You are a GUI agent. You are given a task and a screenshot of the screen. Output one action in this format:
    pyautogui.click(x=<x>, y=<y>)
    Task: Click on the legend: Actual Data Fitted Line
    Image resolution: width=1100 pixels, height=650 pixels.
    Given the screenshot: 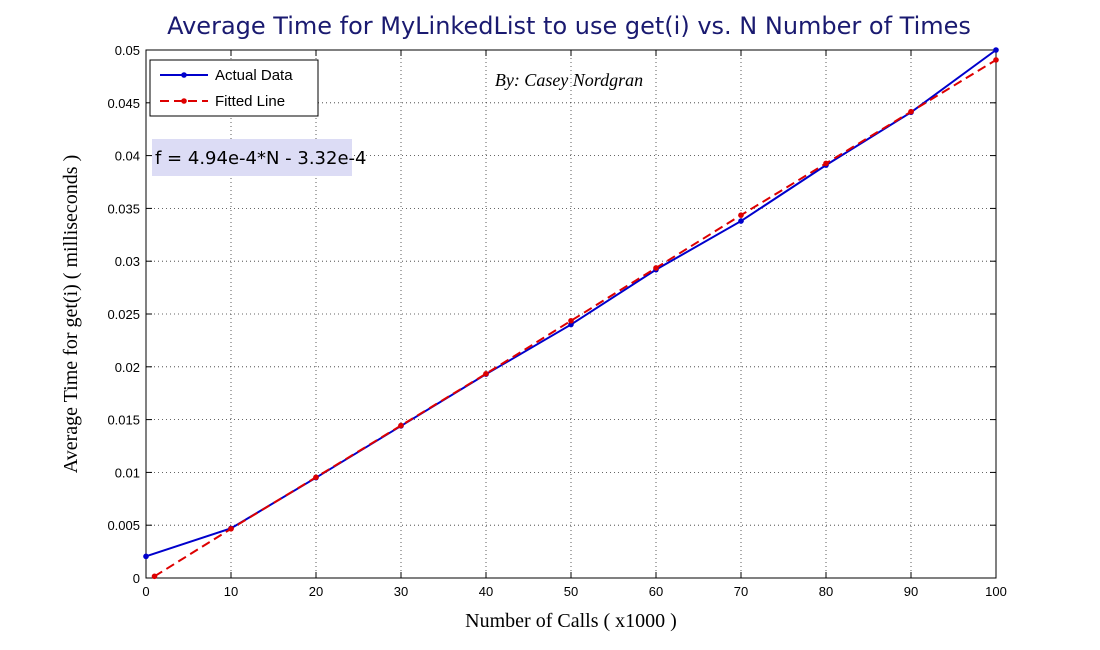 What is the action you would take?
    pyautogui.click(x=234, y=88)
    